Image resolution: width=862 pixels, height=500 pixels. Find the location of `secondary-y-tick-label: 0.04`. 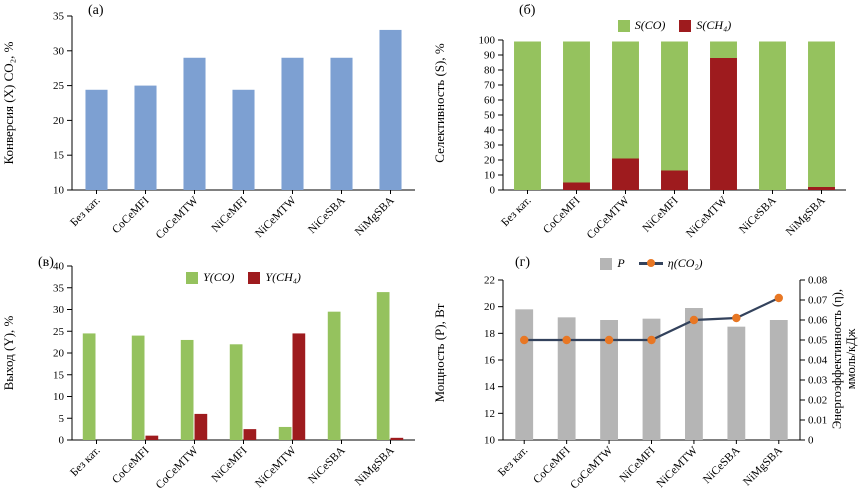

secondary-y-tick-label: 0.04 is located at coordinates (818, 361).